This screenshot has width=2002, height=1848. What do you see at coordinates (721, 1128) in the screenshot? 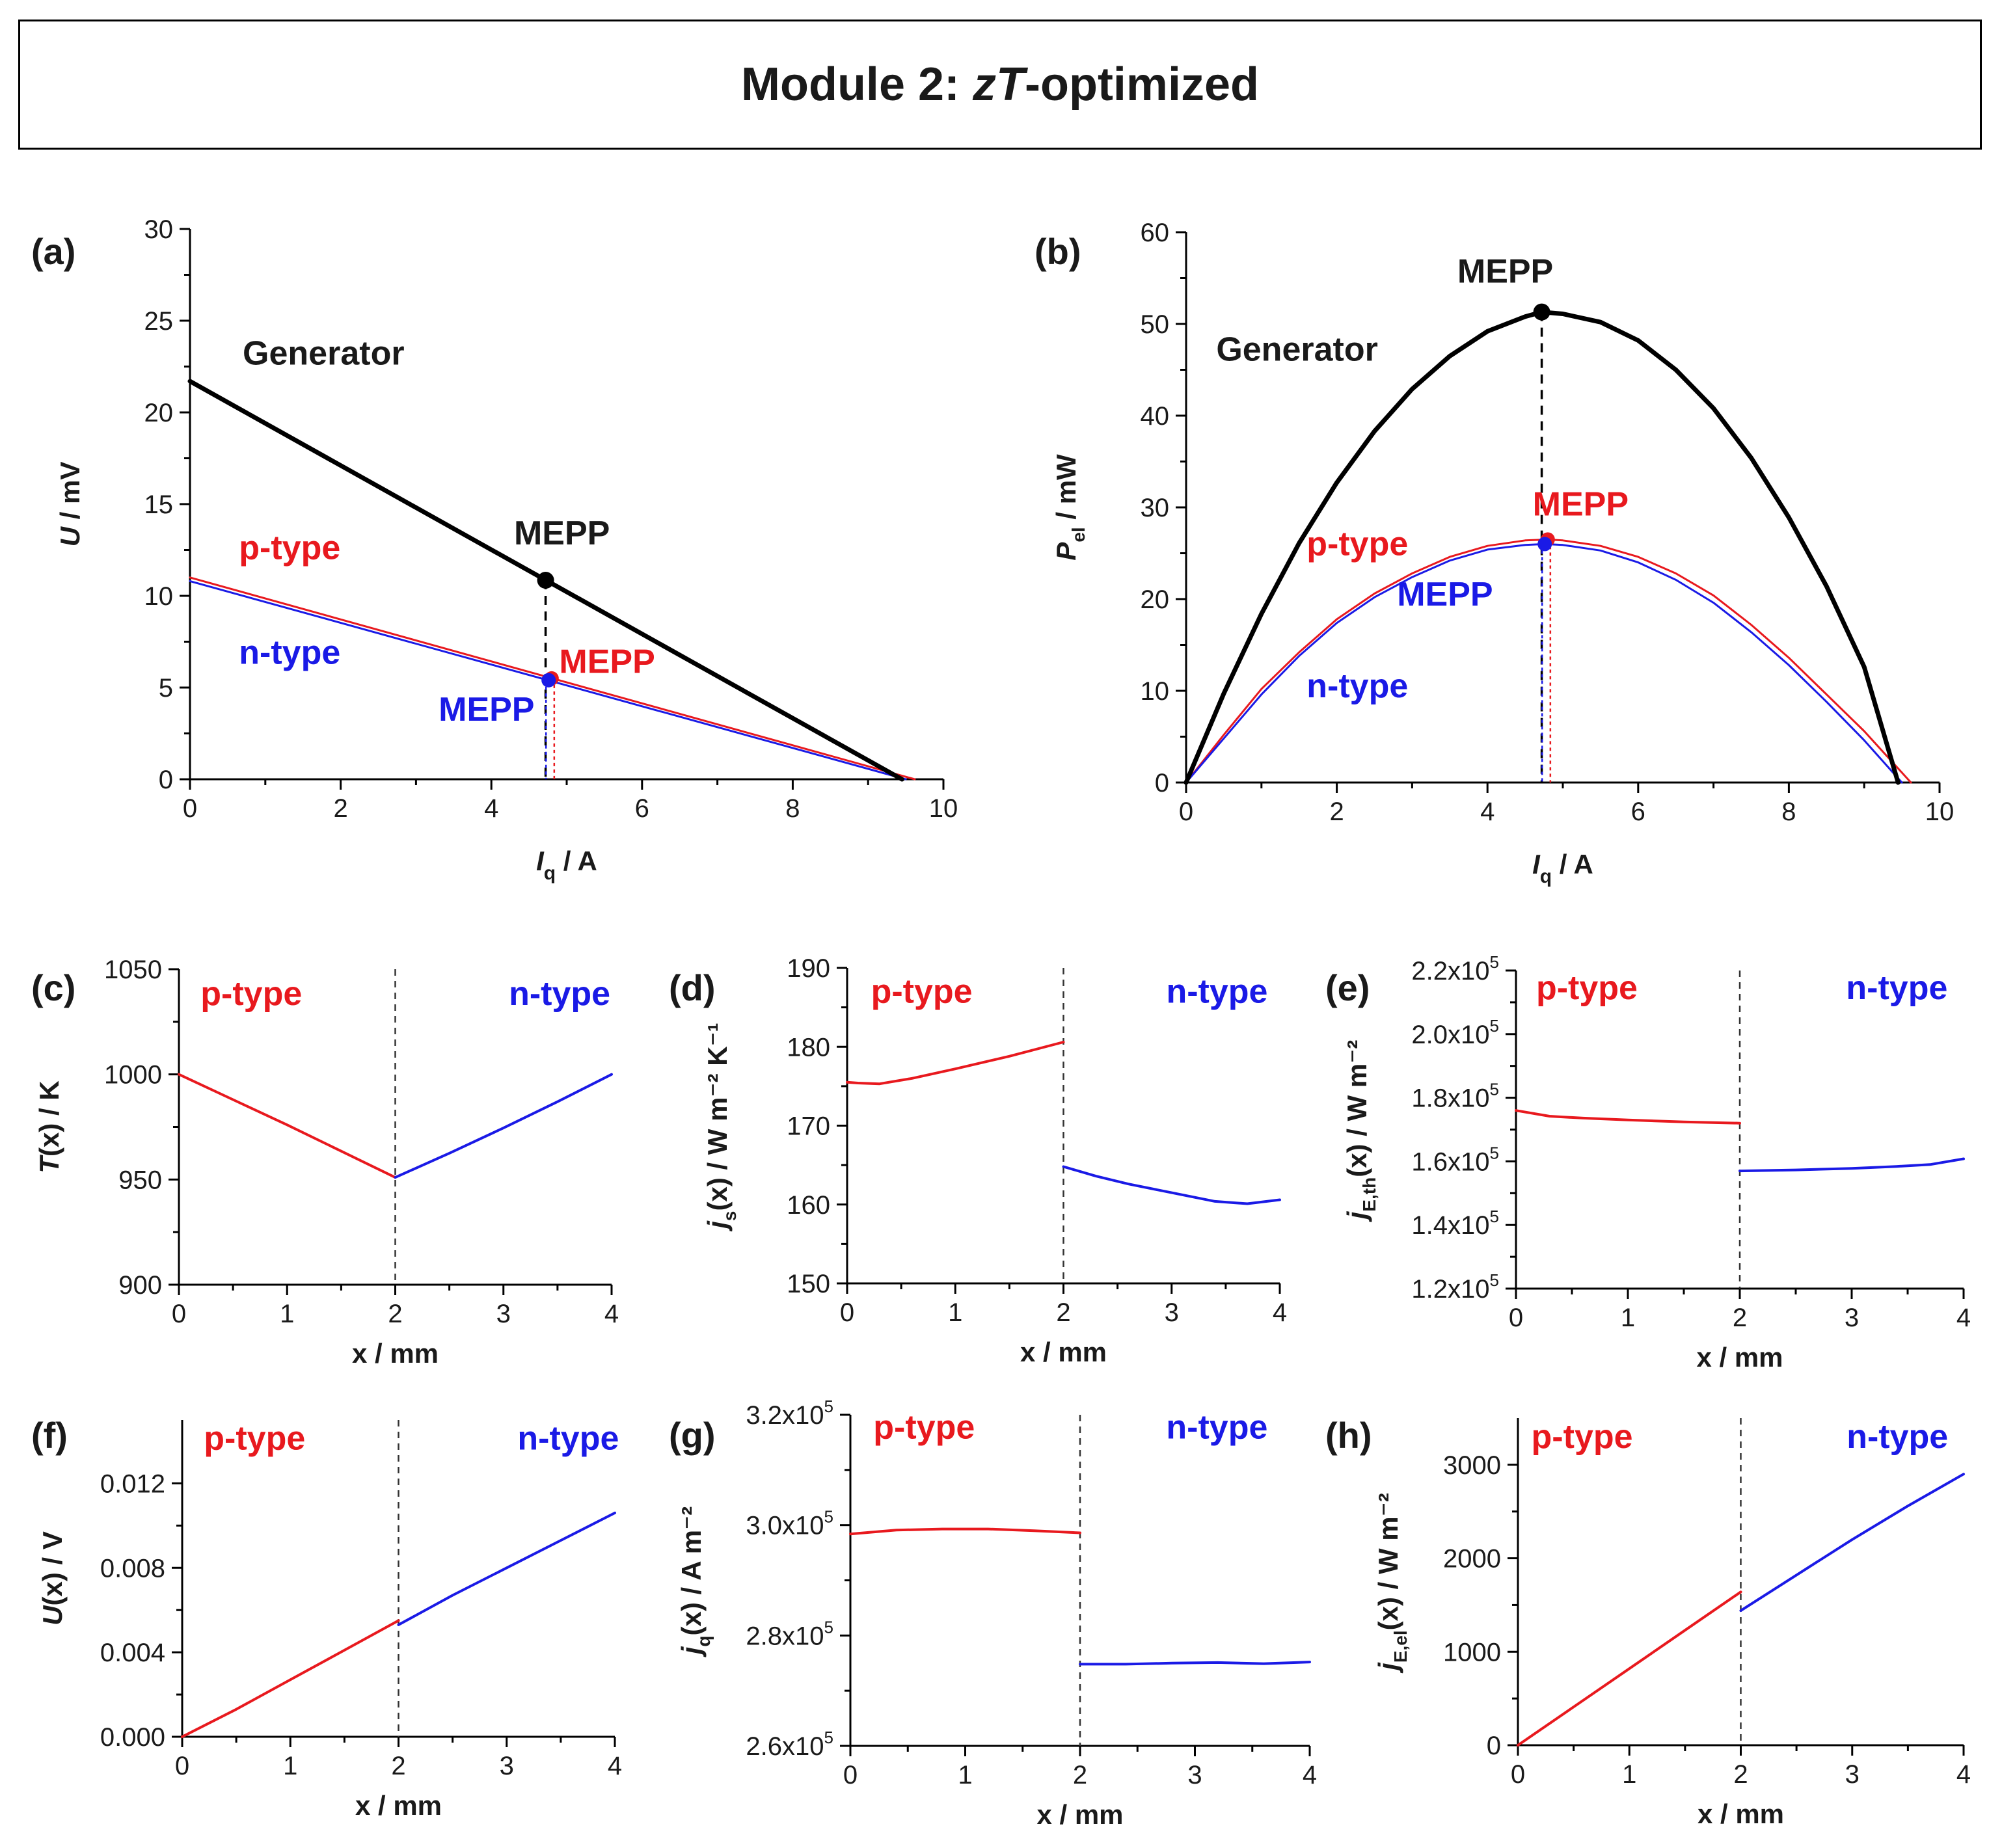
I see `y-axis-label: js(x) / W m⁻² K⁻¹` at bounding box center [721, 1128].